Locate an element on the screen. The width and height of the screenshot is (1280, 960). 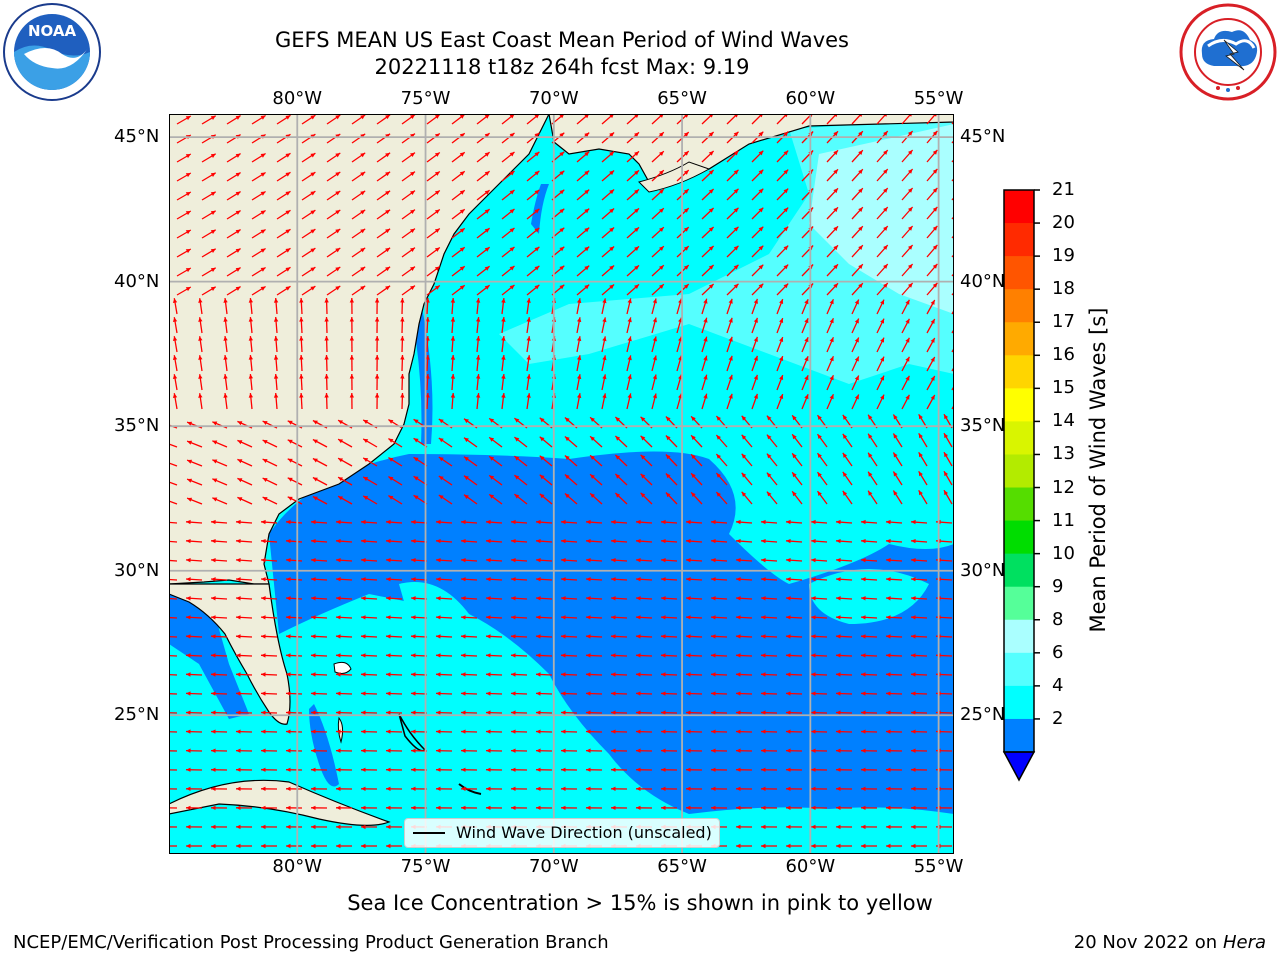
colorbar-tick: 9 is located at coordinates (1058, 586).